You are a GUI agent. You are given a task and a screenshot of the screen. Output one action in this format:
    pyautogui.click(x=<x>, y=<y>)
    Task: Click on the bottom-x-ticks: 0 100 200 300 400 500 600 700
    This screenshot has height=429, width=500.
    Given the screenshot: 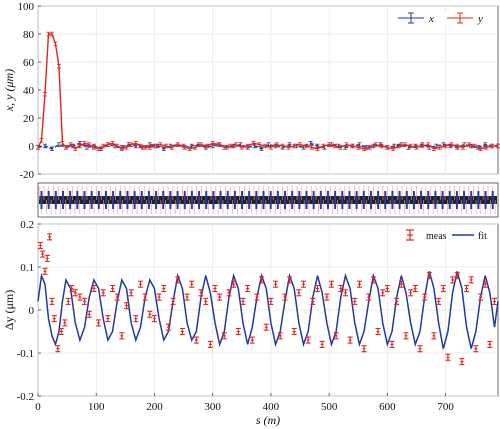 What is the action you would take?
    pyautogui.click(x=244, y=403)
    